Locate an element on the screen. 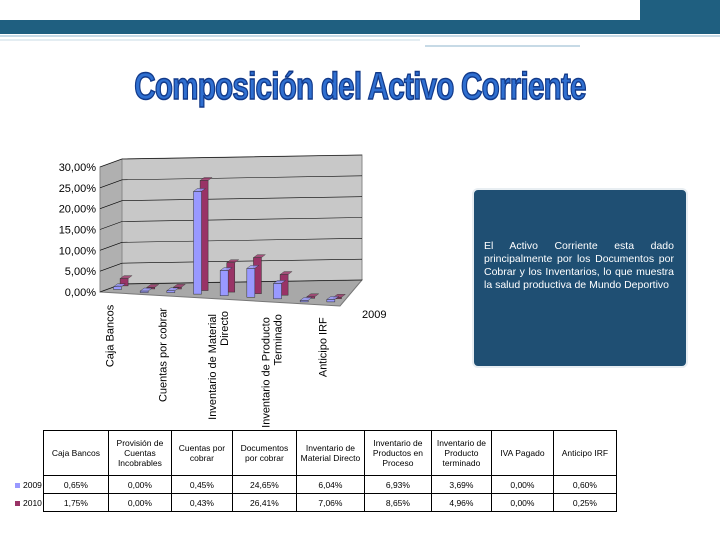 This screenshot has height=540, width=720. column-header: Inventario de Productos en Proceso is located at coordinates (397, 453).